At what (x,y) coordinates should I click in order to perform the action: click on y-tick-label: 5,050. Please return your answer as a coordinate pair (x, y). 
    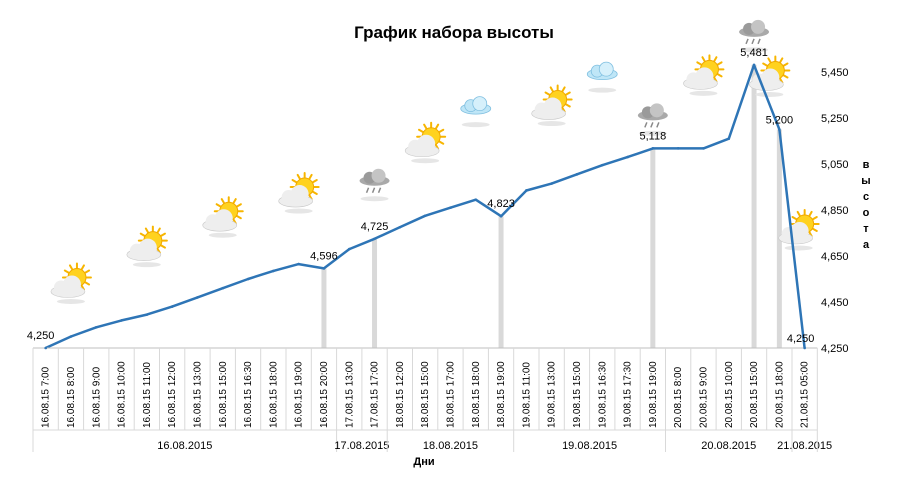
    Looking at the image, I should click on (835, 165).